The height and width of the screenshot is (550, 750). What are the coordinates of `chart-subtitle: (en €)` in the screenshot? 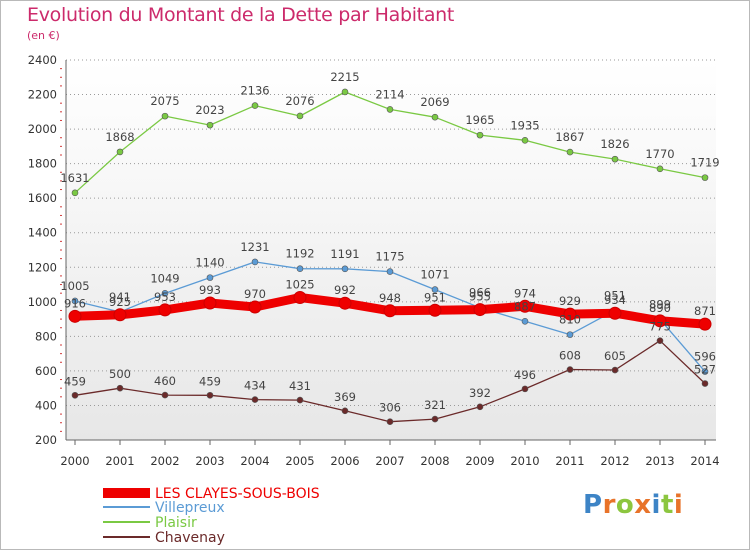 It's located at (43, 35).